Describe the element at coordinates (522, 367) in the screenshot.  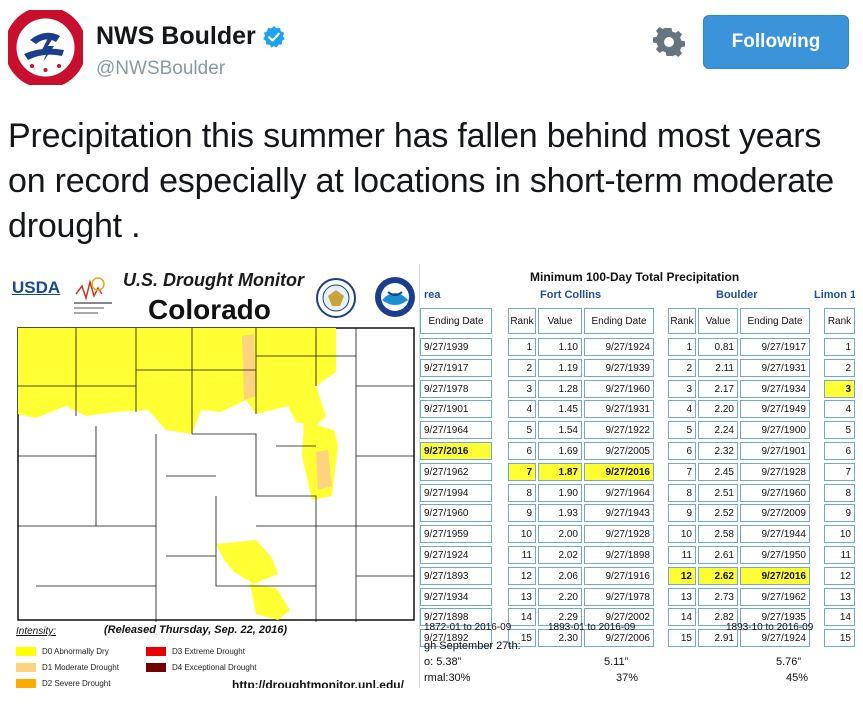
I see `fc-rank-cell: 2` at that location.